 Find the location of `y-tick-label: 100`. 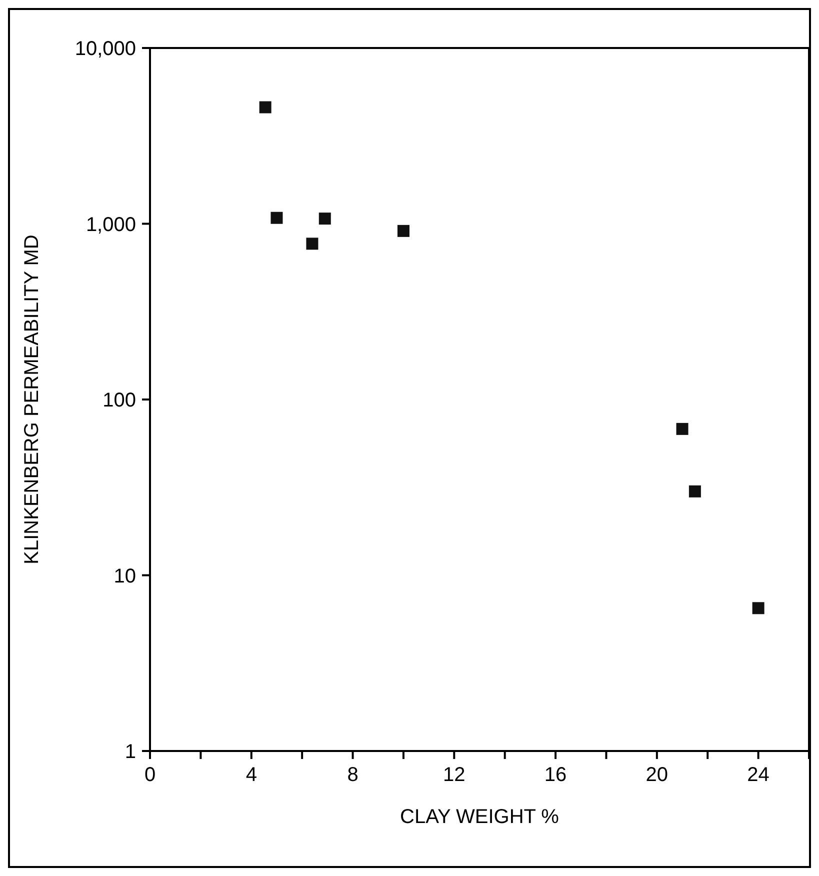

y-tick-label: 100 is located at coordinates (119, 401).